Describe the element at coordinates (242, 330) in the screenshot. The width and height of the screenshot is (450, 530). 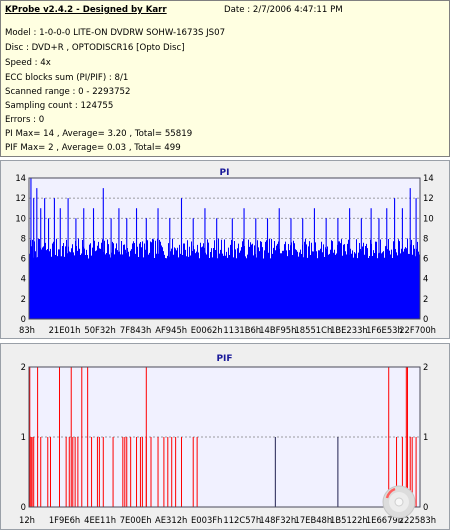
I see `x-tick-label: 1131B6h` at that location.